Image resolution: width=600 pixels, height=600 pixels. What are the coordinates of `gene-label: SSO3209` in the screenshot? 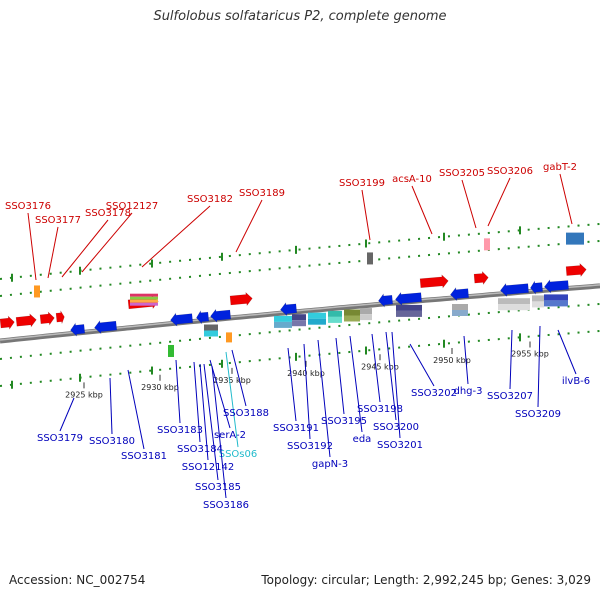 It's located at (538, 414).